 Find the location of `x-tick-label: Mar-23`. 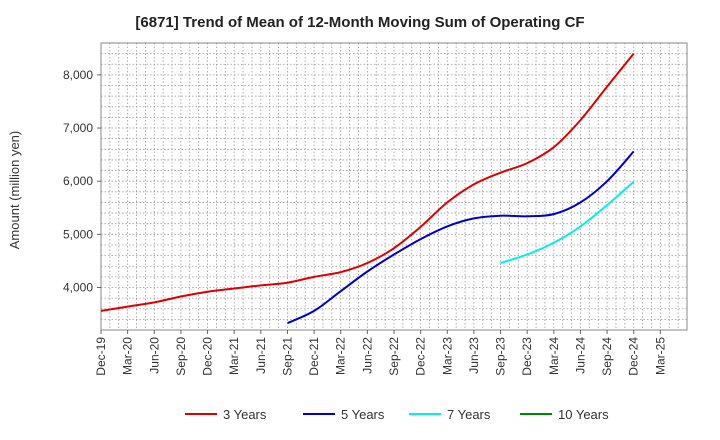

x-tick-label: Mar-23 is located at coordinates (447, 356).